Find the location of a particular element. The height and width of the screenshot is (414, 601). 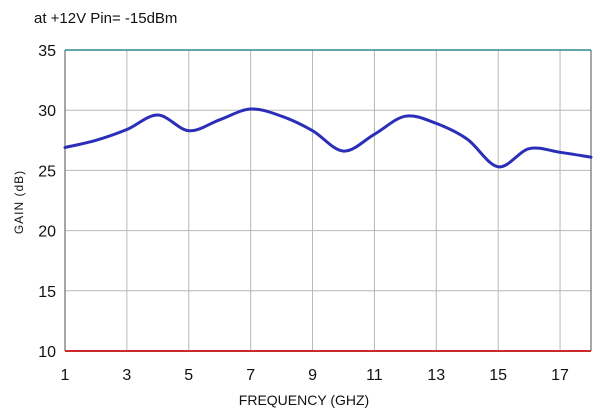

y-tick-label: 35 is located at coordinates (47, 51).